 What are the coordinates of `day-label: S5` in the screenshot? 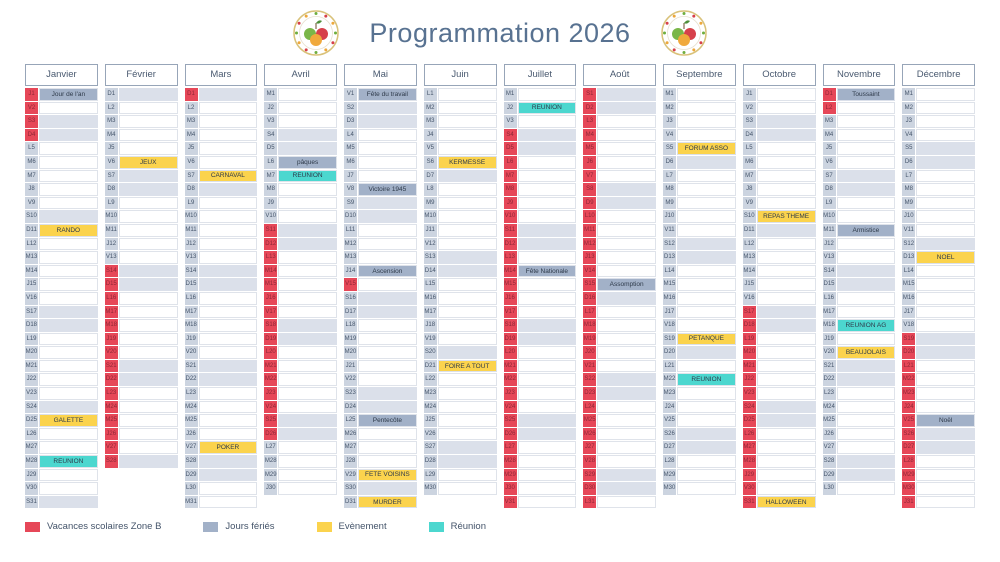 It's located at (669, 148).